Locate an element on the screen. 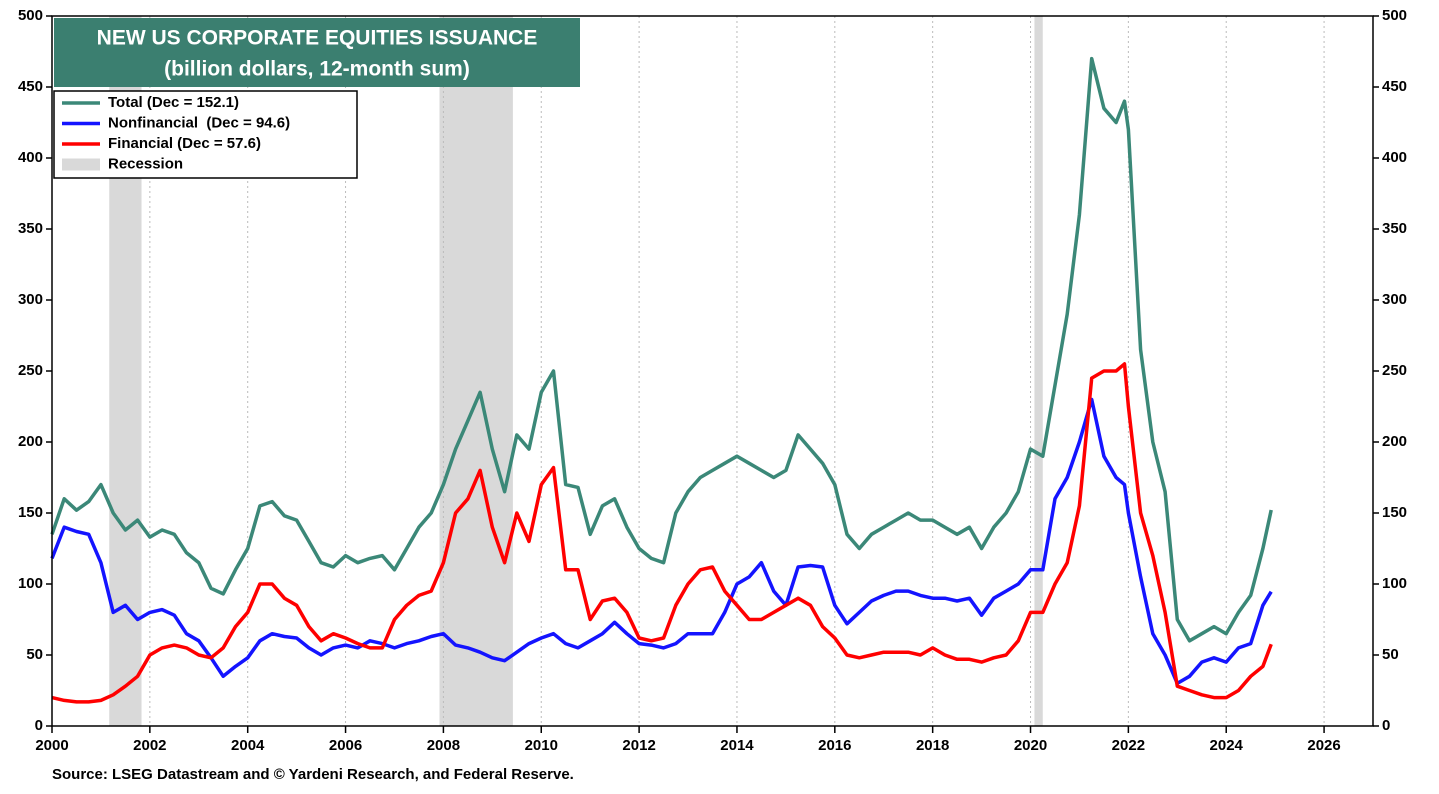 This screenshot has height=794, width=1439. x-tick-label: 2018 is located at coordinates (932, 745).